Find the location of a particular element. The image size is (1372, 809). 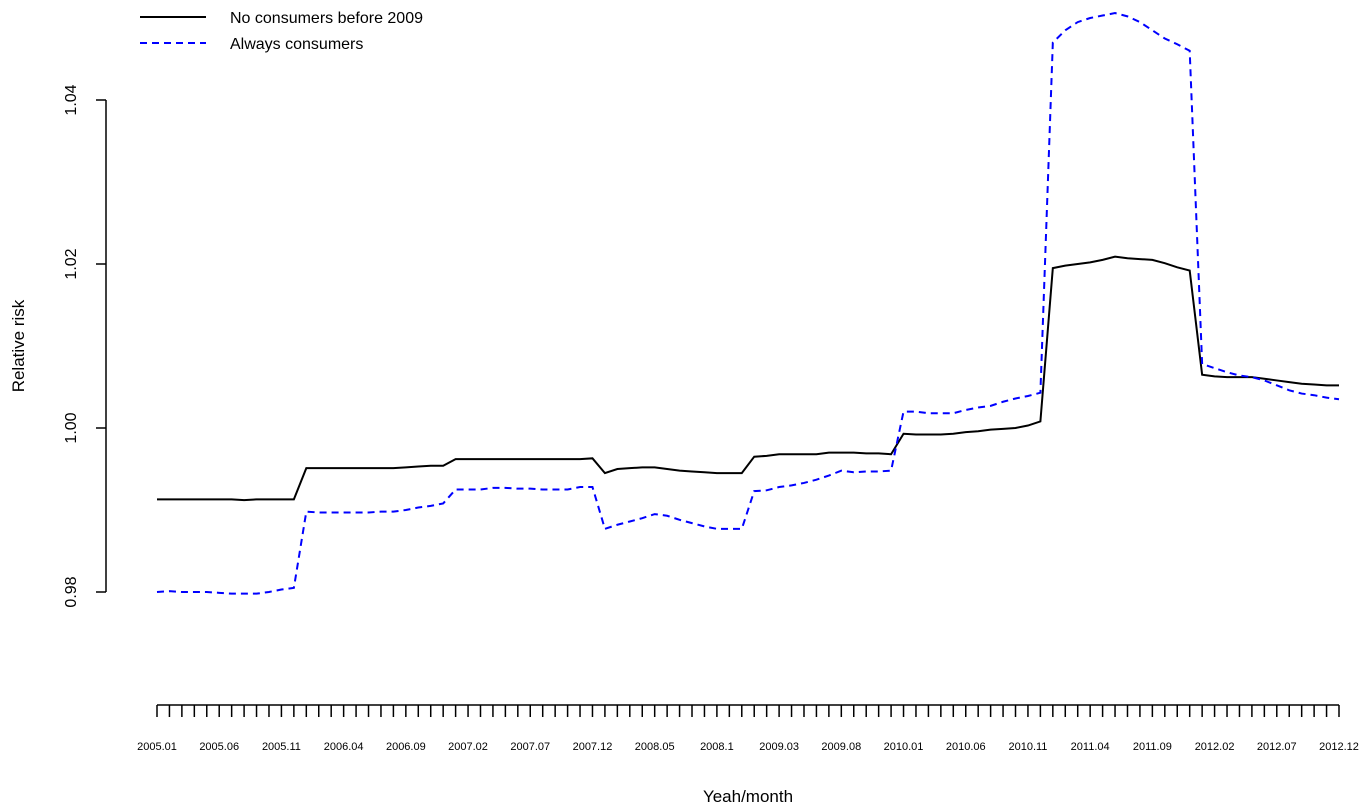

y-tick-label: 1.02 is located at coordinates (71, 263).